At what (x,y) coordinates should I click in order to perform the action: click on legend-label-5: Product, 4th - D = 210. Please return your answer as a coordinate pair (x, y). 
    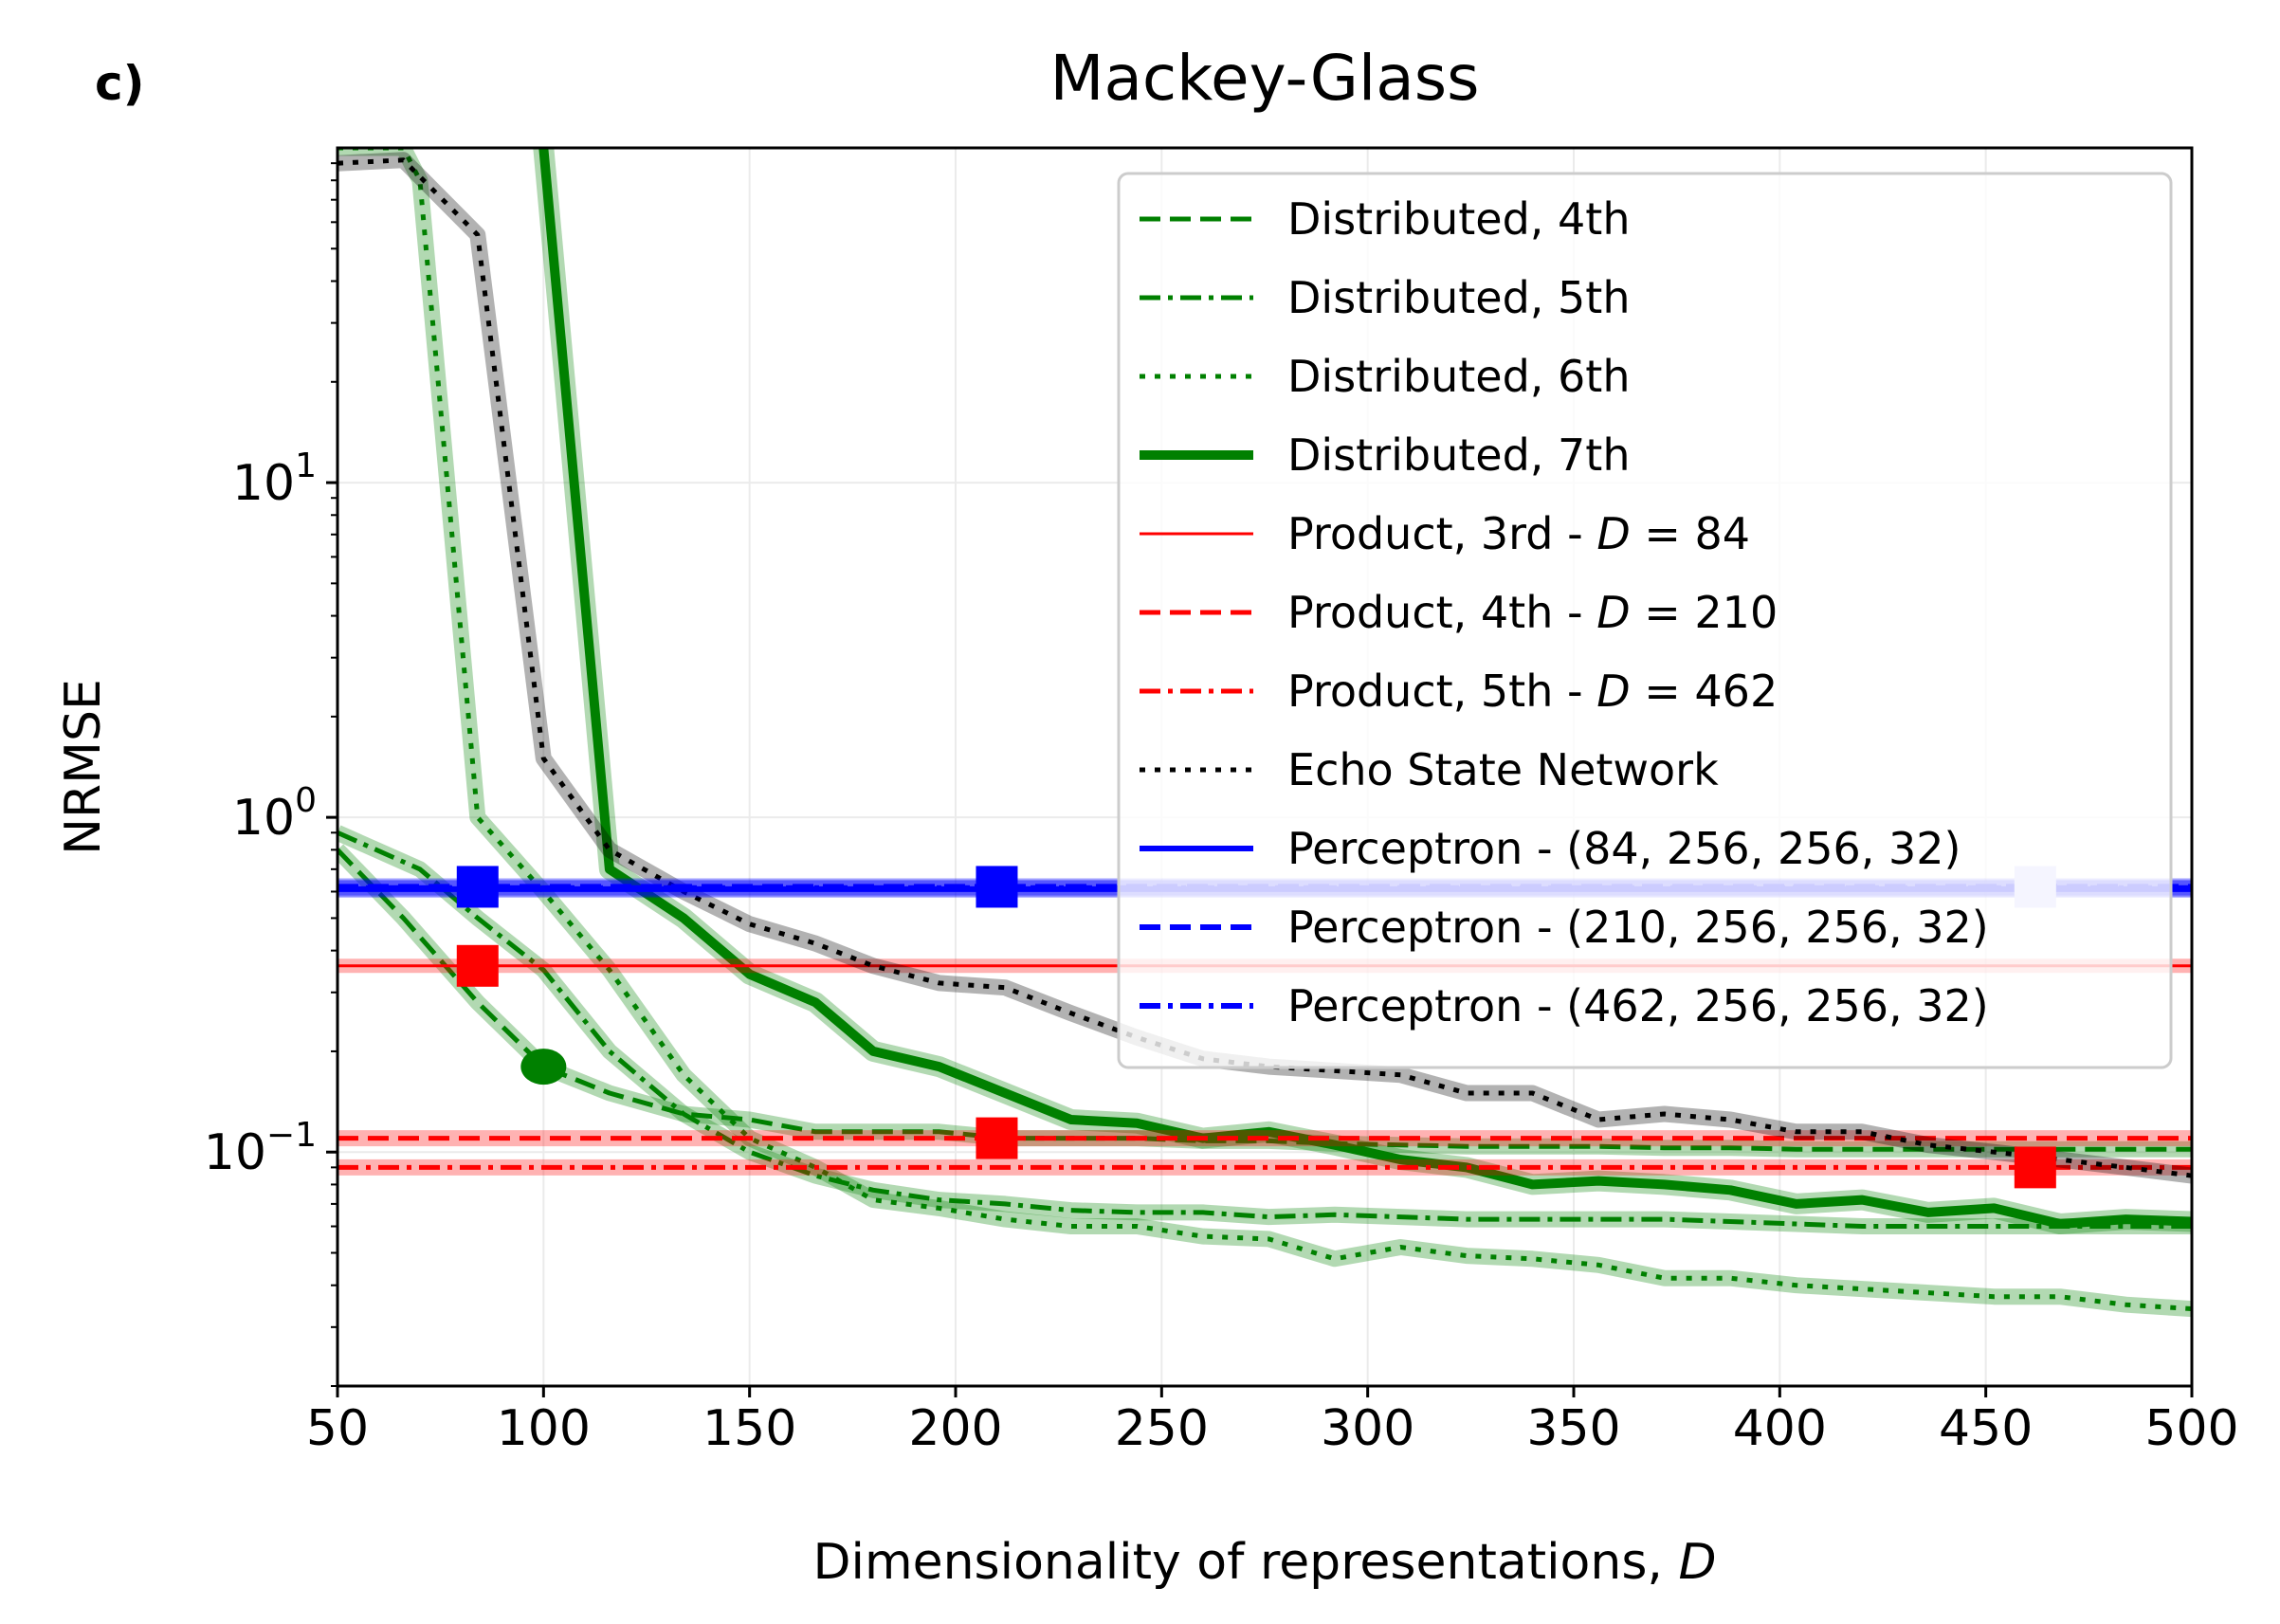
    Looking at the image, I should click on (1532, 612).